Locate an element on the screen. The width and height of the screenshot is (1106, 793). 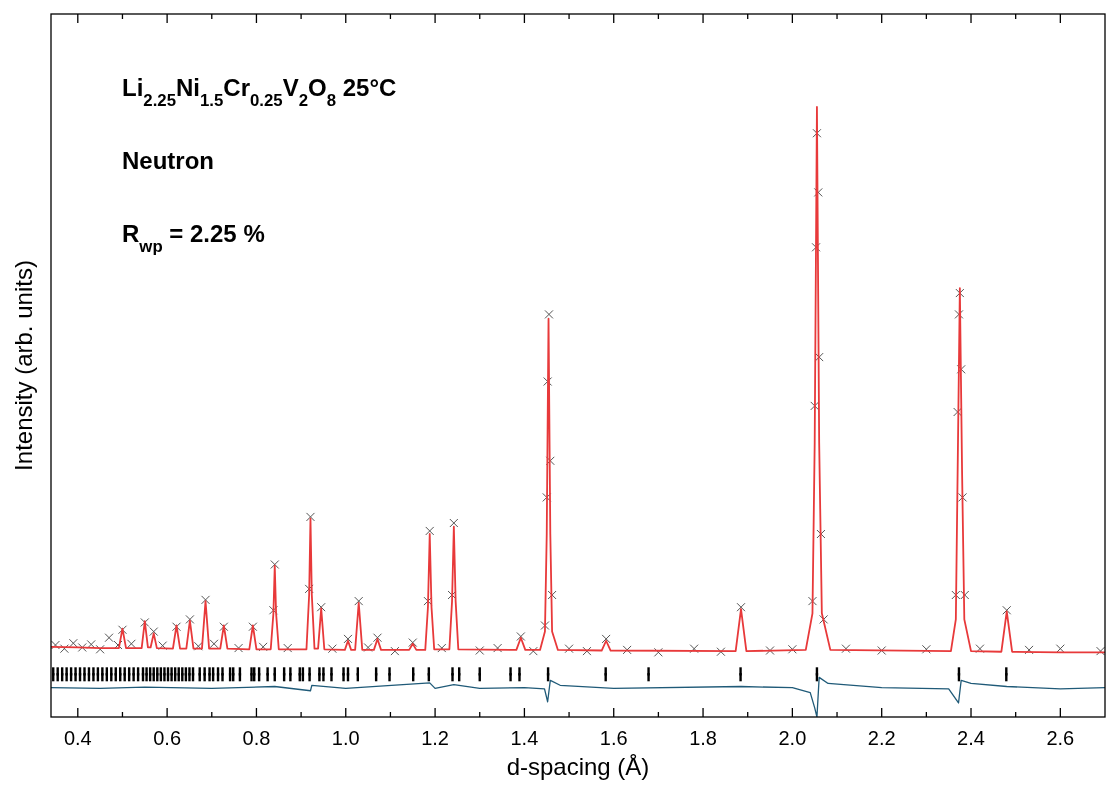
x-tick-label: 1.6 is located at coordinates (613, 738).